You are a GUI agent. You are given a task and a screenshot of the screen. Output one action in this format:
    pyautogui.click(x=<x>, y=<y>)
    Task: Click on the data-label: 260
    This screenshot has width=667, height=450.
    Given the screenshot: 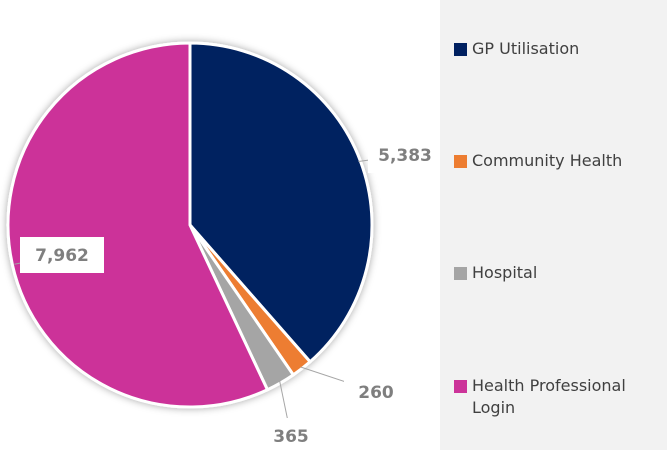 What is the action you would take?
    pyautogui.click(x=376, y=393)
    